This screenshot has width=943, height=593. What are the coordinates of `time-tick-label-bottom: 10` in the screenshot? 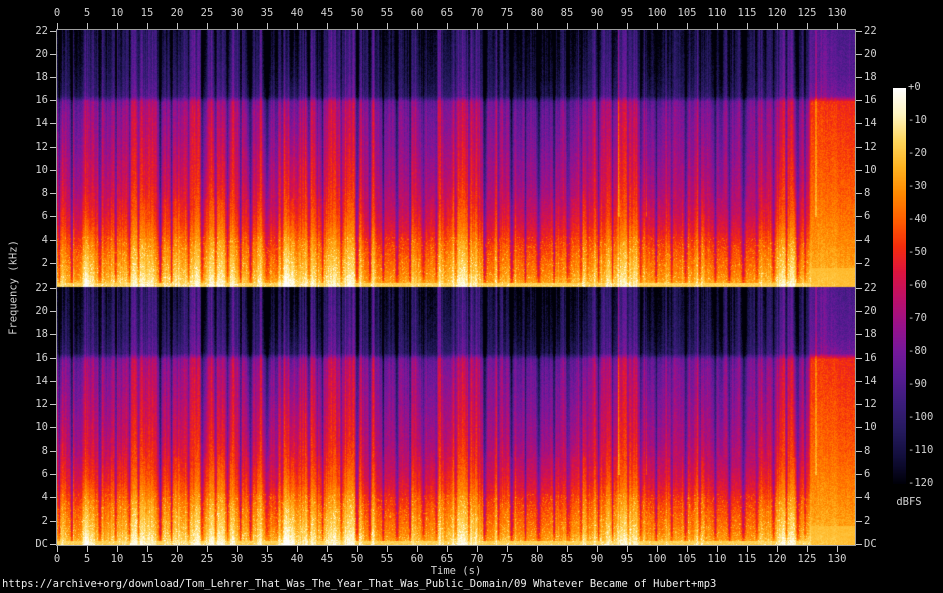 It's located at (117, 559).